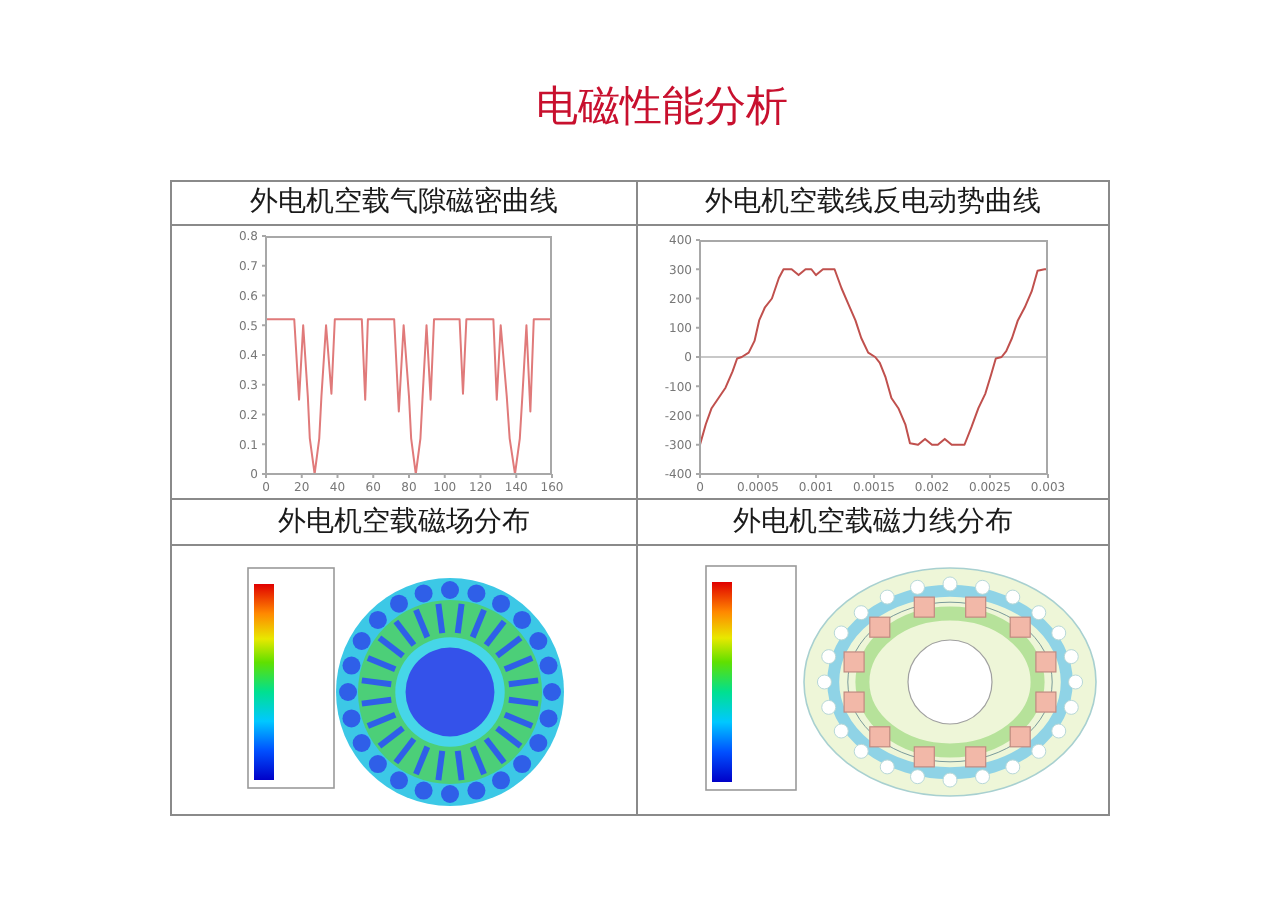  What do you see at coordinates (404, 523) in the screenshot?
I see `text: 外电机空载磁场分布` at bounding box center [404, 523].